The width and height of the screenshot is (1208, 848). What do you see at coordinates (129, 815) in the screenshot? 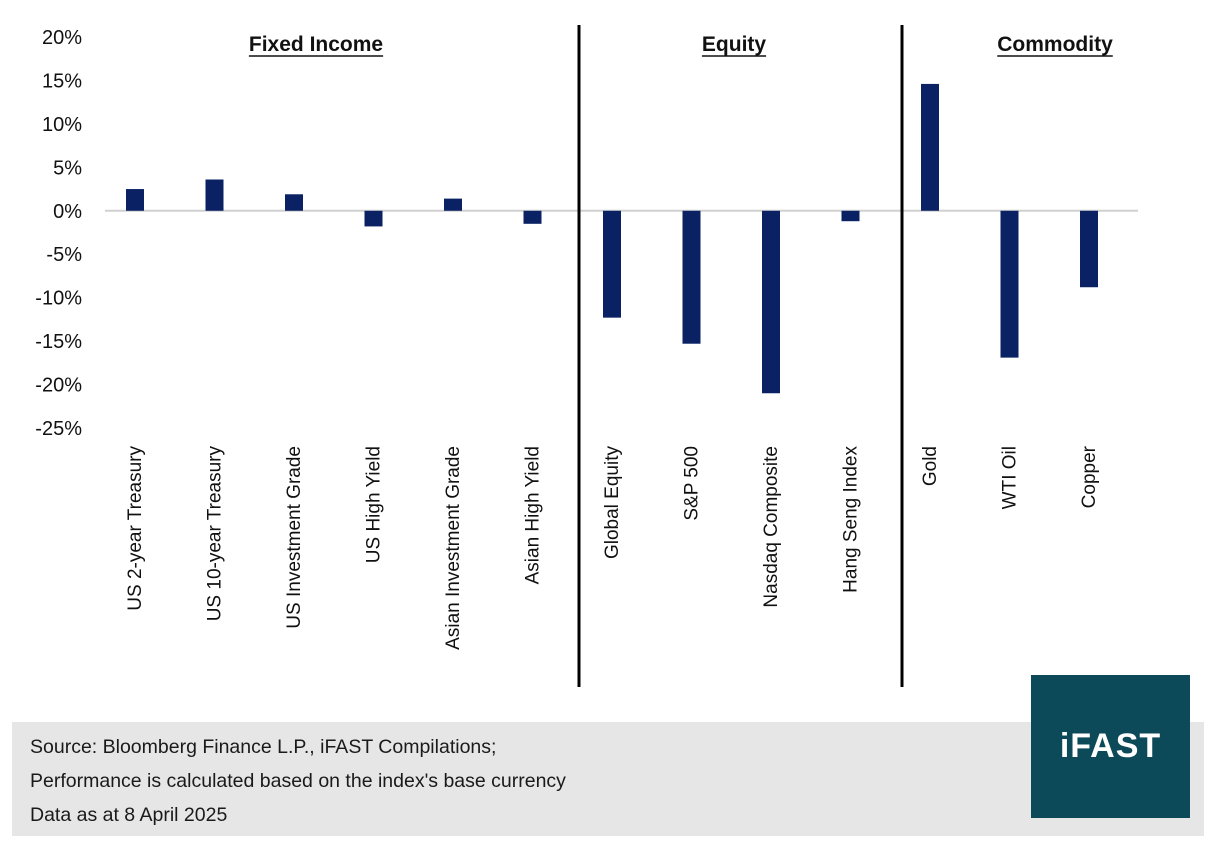
I see `data-date-note: Data as at 8 April 2025` at bounding box center [129, 815].